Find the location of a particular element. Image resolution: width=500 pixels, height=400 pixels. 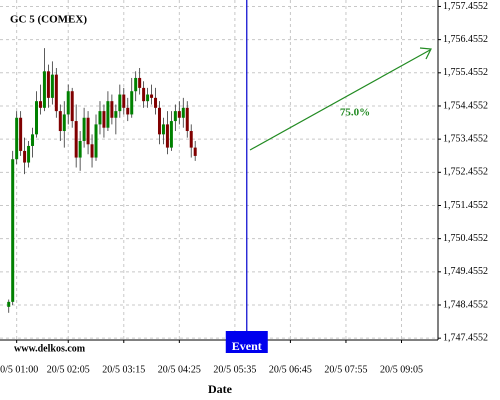

x-tick-label: 20/5 05:35 is located at coordinates (234, 369).